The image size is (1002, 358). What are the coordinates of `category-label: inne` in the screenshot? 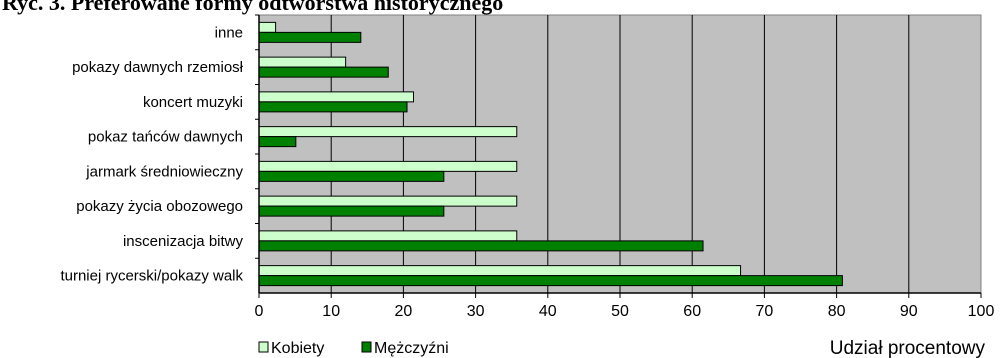 It's located at (229, 32).